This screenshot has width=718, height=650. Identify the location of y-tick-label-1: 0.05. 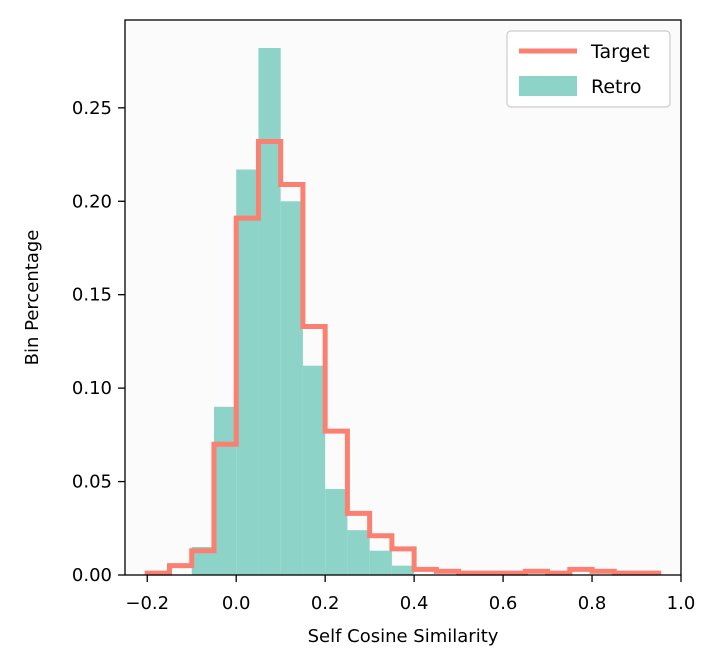
(92, 482).